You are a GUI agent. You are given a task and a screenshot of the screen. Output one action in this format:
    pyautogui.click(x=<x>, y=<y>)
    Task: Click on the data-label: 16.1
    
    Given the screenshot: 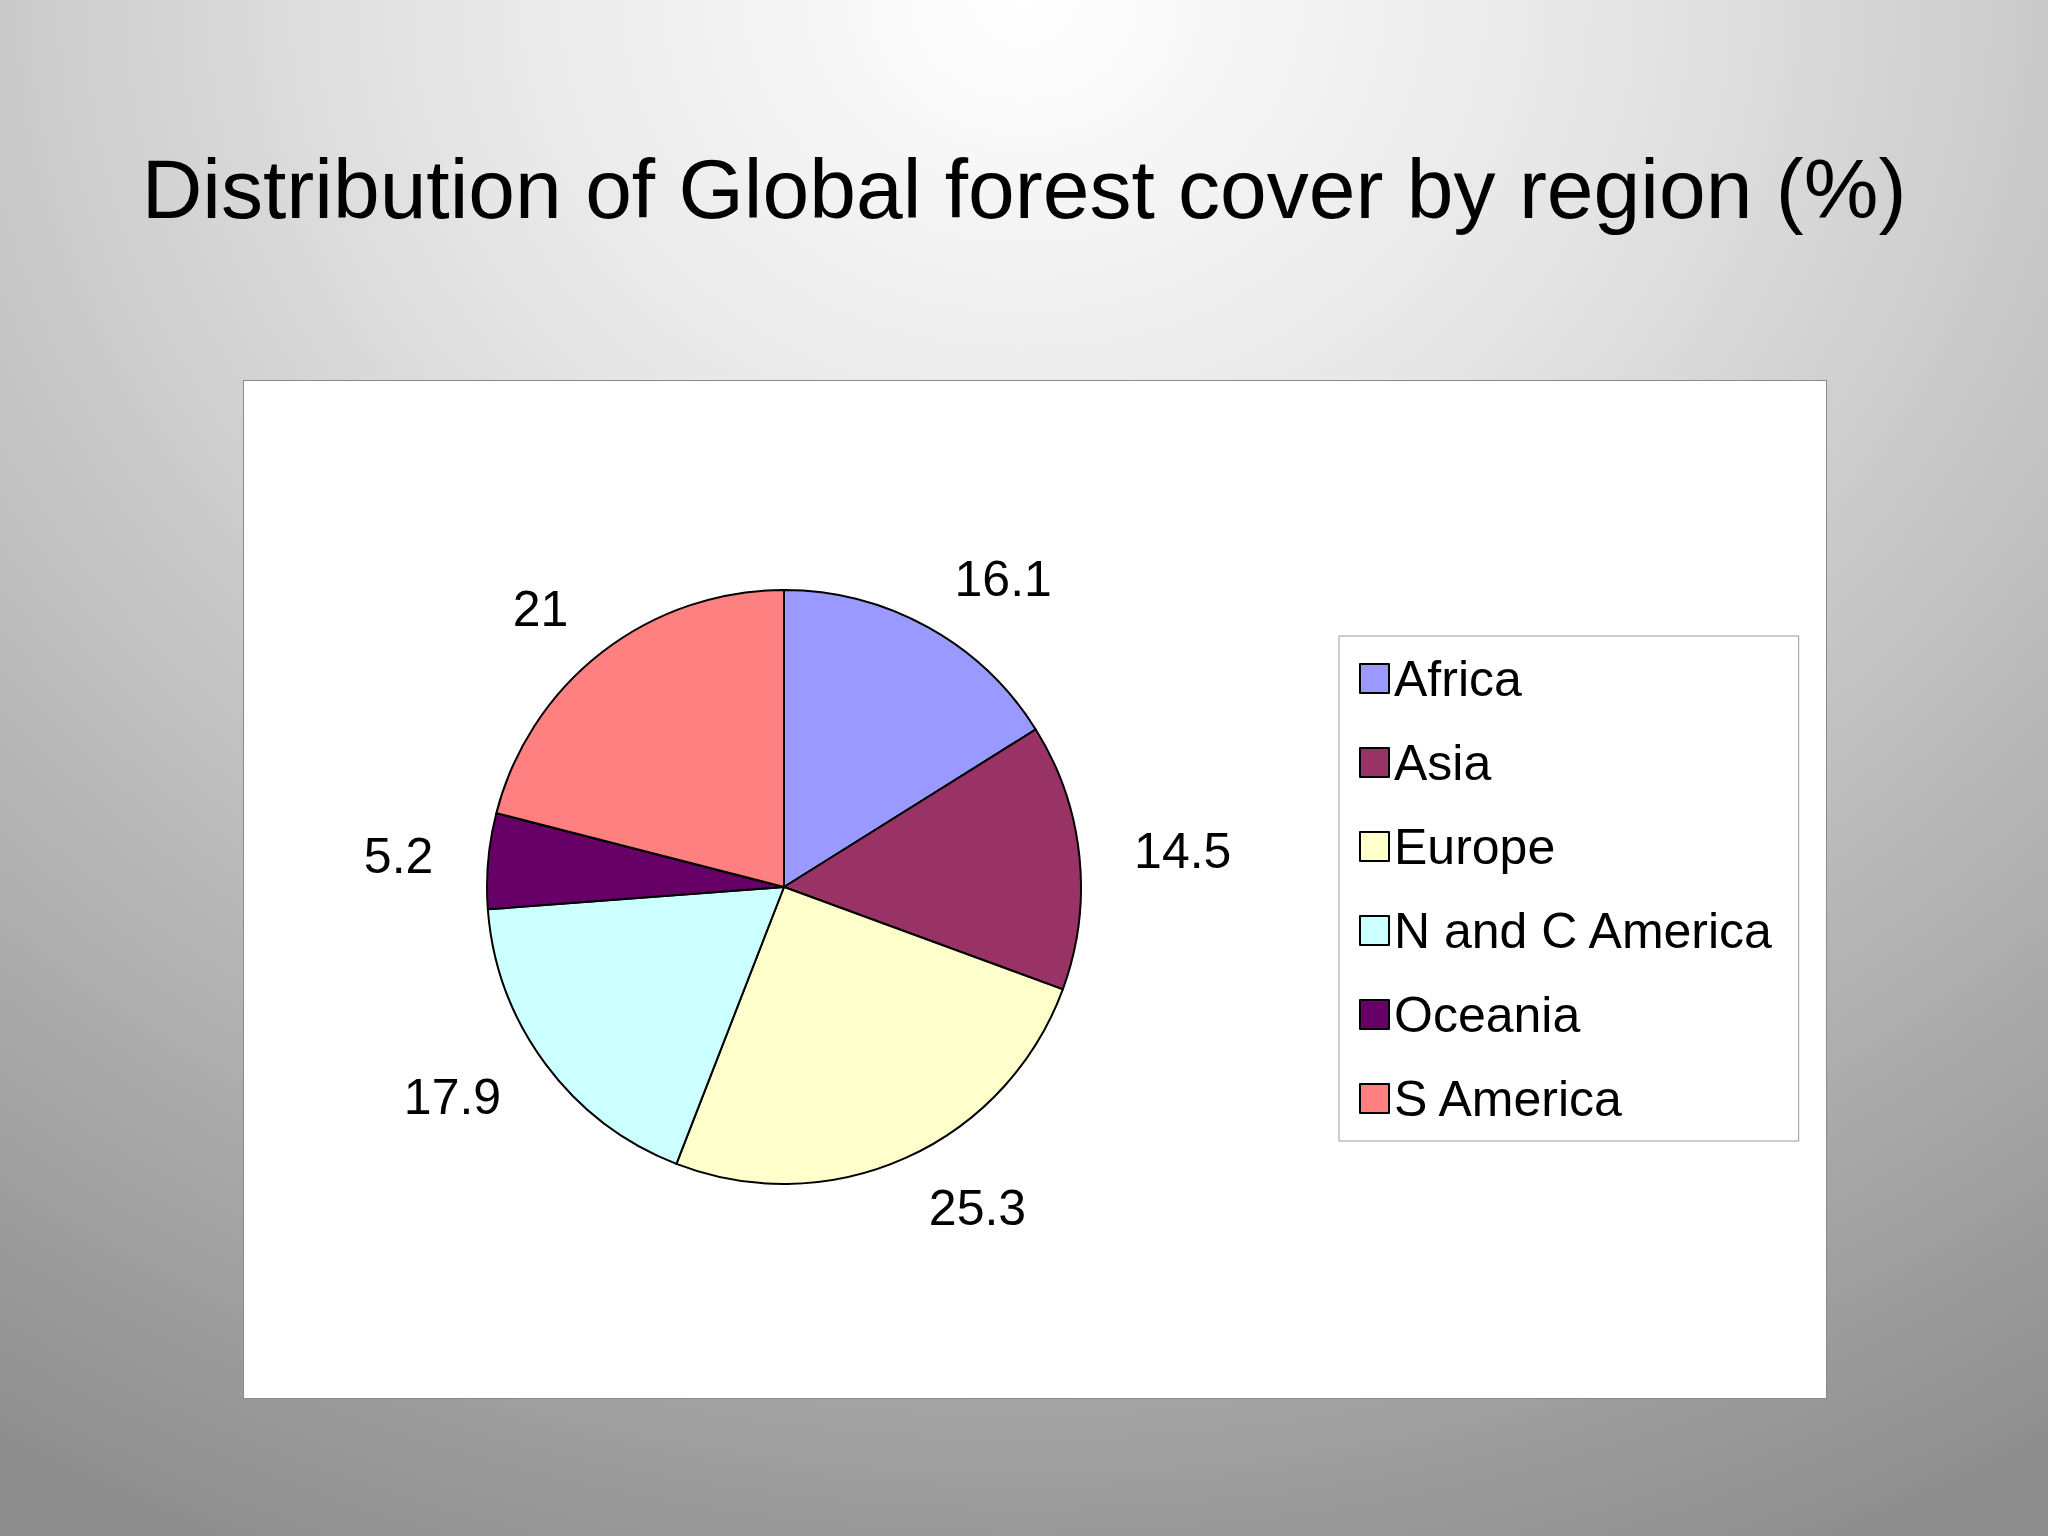 What is the action you would take?
    pyautogui.click(x=1003, y=579)
    